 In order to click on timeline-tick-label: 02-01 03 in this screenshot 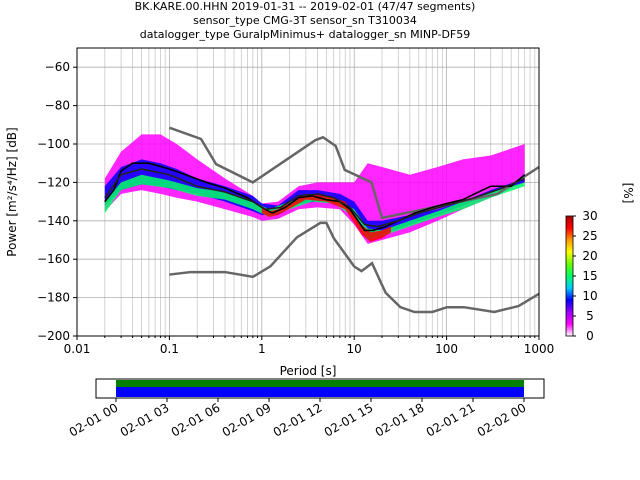, I will do `click(145, 419)`.